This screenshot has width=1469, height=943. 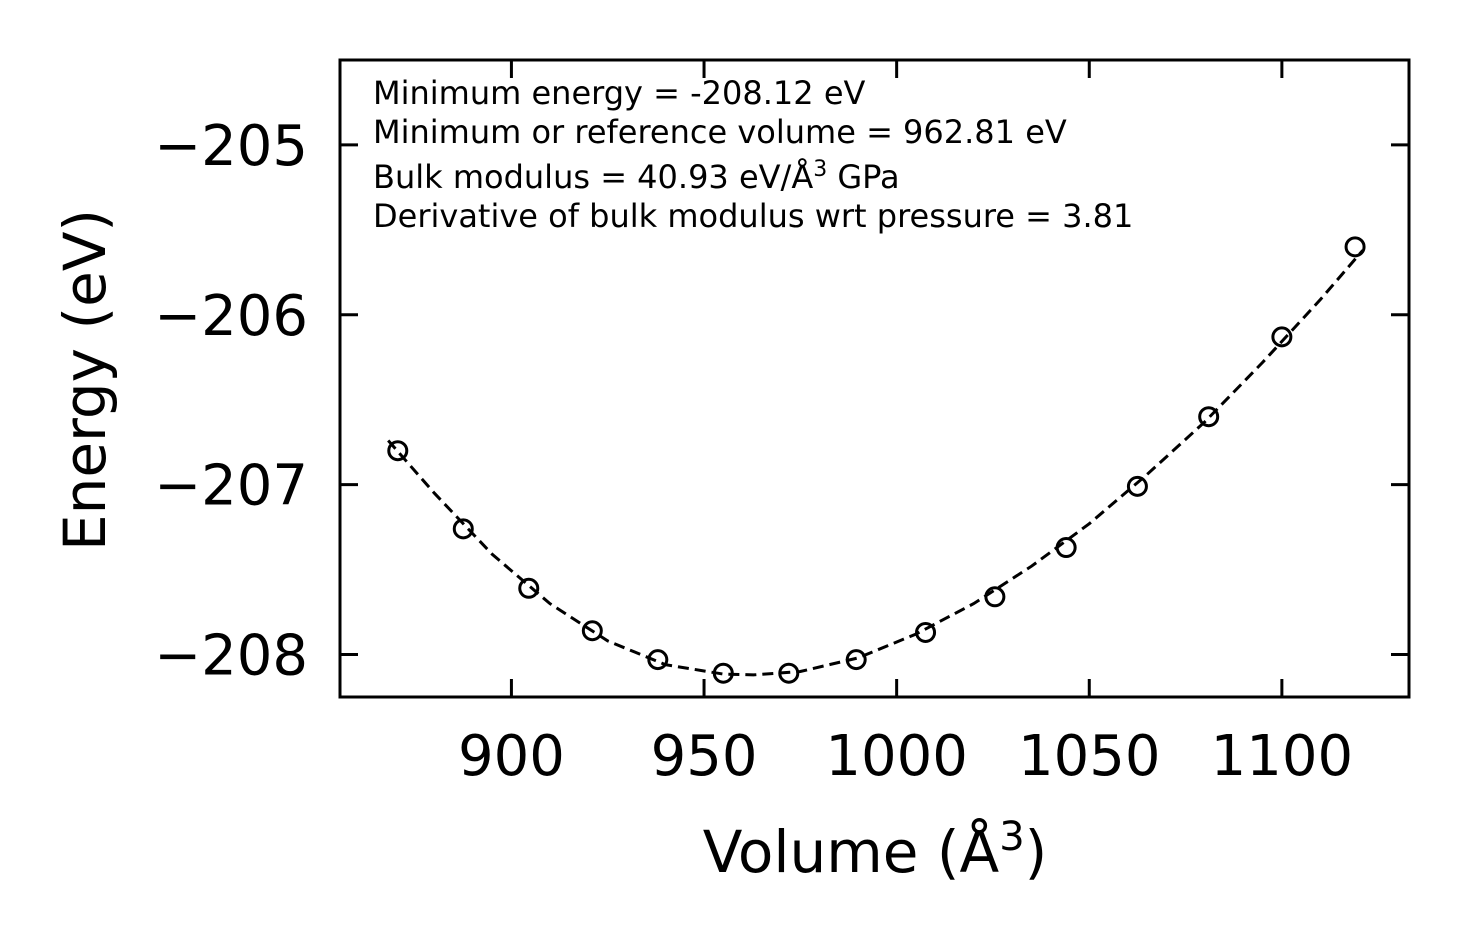 I want to click on x-tick-label: 1100, so click(x=1282, y=756).